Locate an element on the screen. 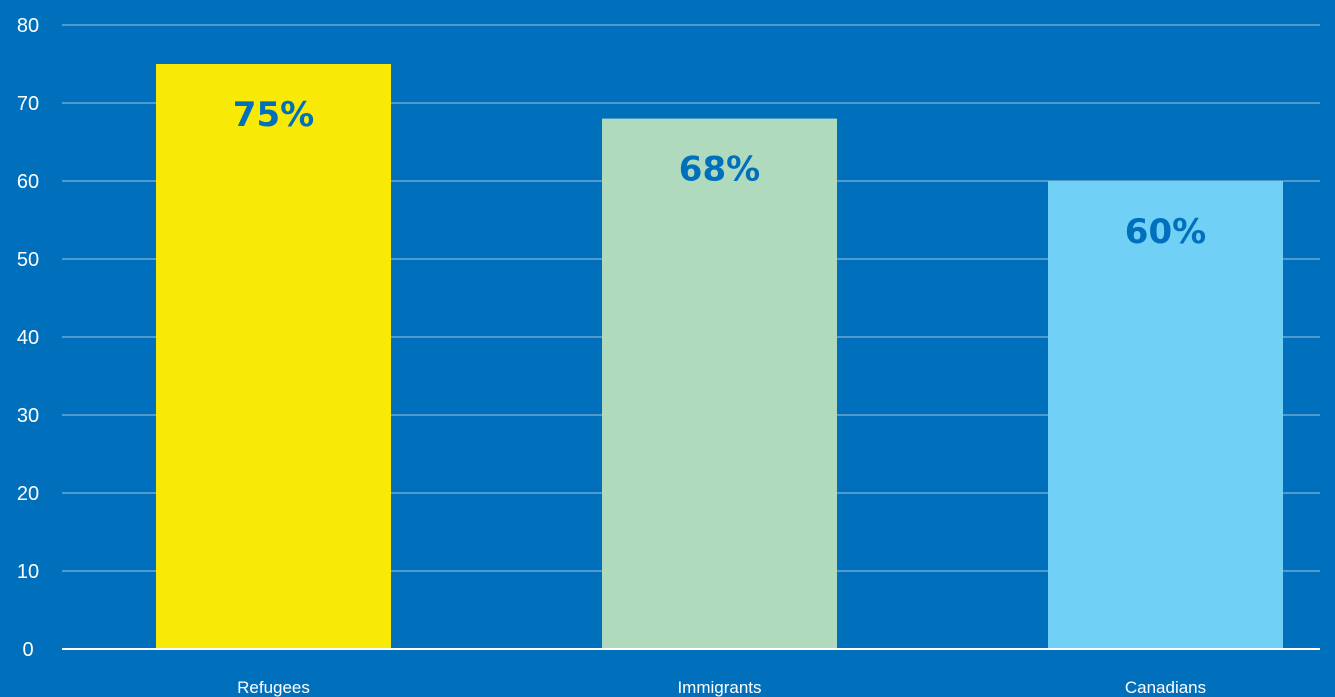 The width and height of the screenshot is (1335, 697). data-label-canadians: 60% is located at coordinates (1165, 232).